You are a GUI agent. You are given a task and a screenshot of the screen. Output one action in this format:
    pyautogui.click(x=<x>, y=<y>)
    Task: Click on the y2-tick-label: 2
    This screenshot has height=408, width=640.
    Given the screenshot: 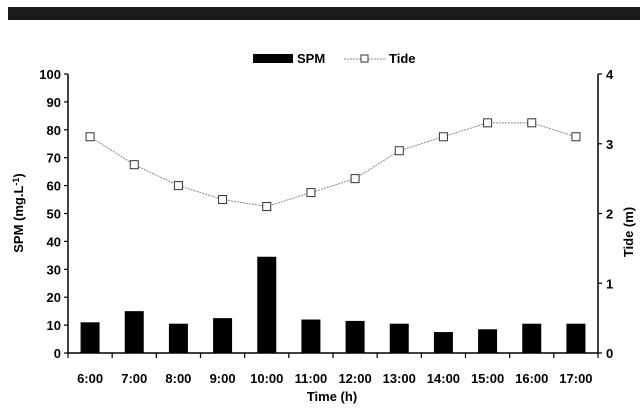 What is the action you would take?
    pyautogui.click(x=609, y=214)
    